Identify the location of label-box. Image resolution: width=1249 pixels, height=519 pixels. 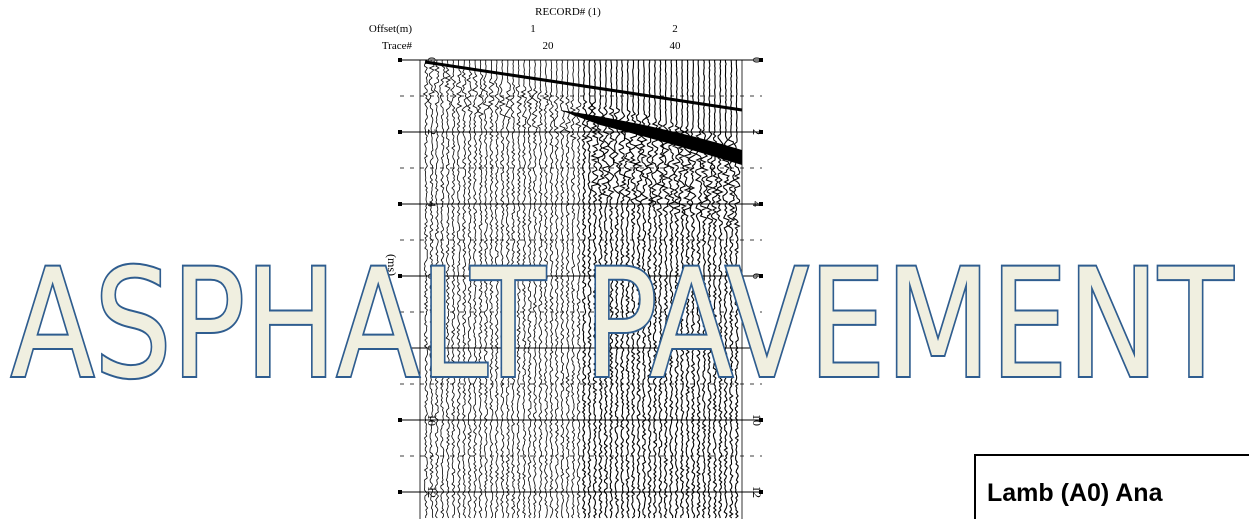
(1111, 486).